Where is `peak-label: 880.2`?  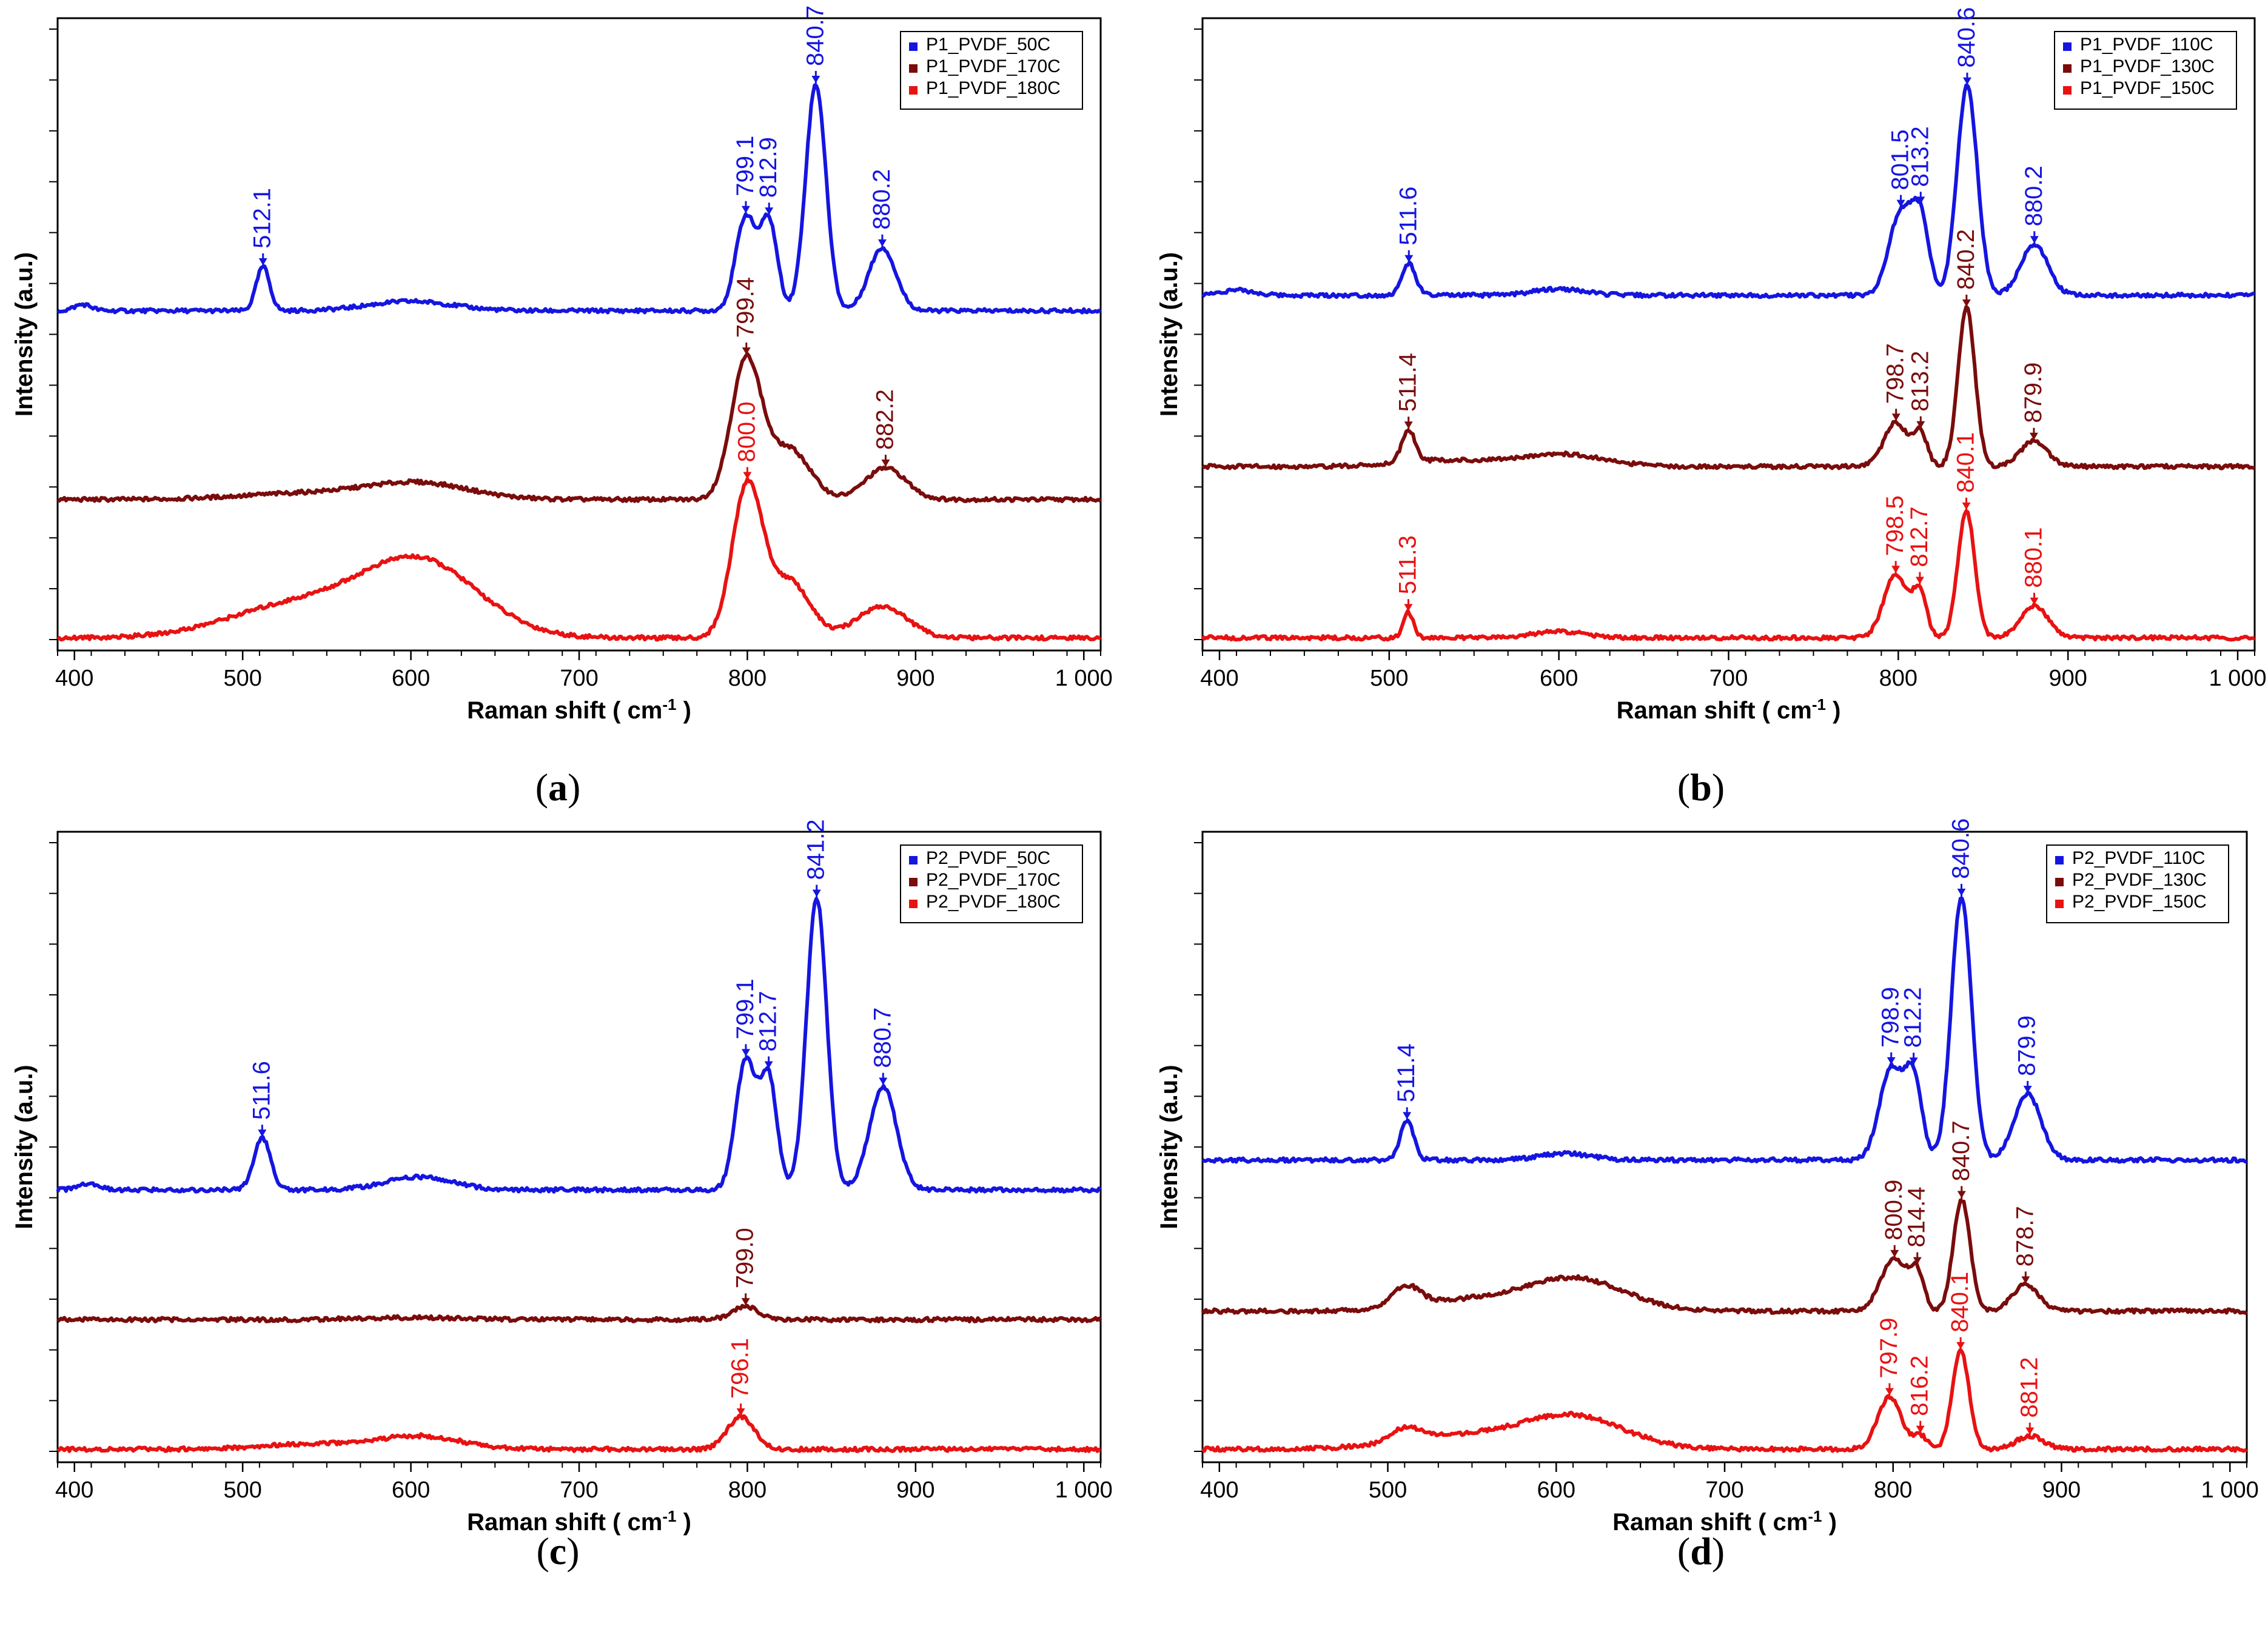 peak-label: 880.2 is located at coordinates (2034, 196).